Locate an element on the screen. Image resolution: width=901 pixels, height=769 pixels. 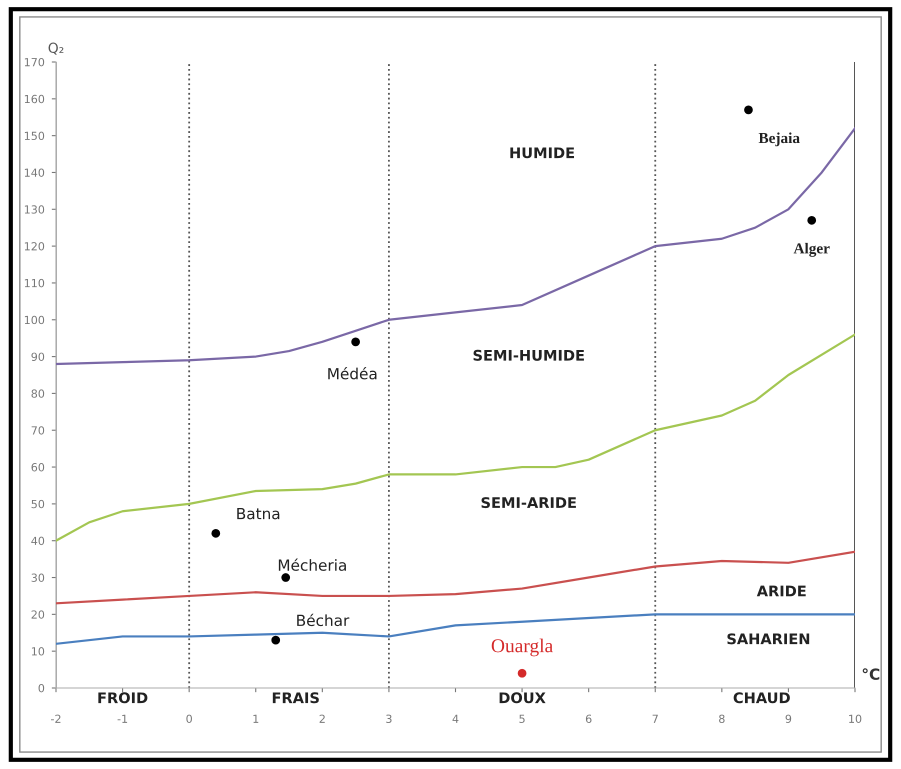
y-tick-label: 90 is located at coordinates (37, 356).